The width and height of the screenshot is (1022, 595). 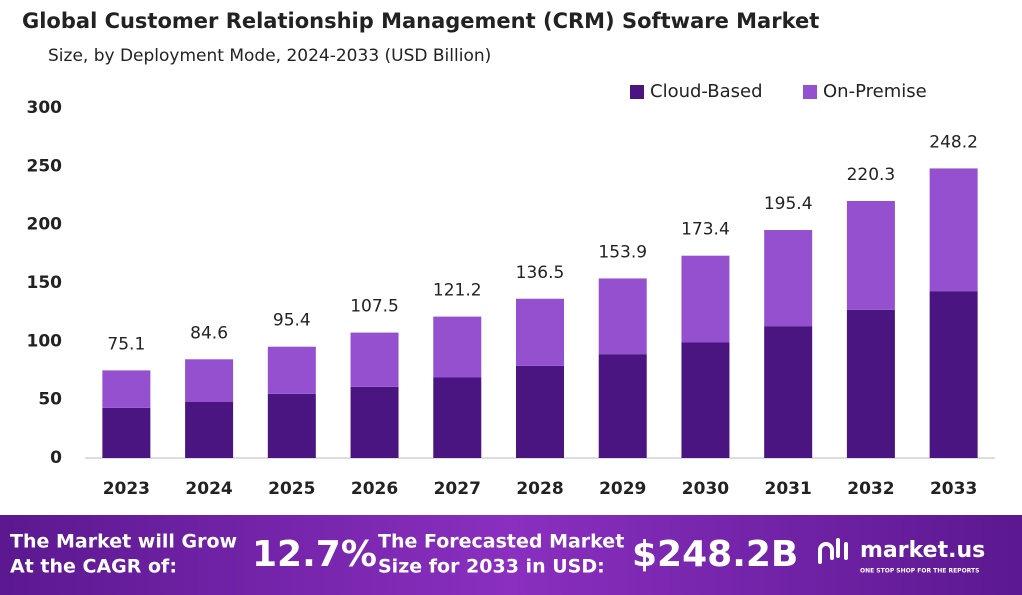 I want to click on forecast-value: $248.2B, so click(x=715, y=554).